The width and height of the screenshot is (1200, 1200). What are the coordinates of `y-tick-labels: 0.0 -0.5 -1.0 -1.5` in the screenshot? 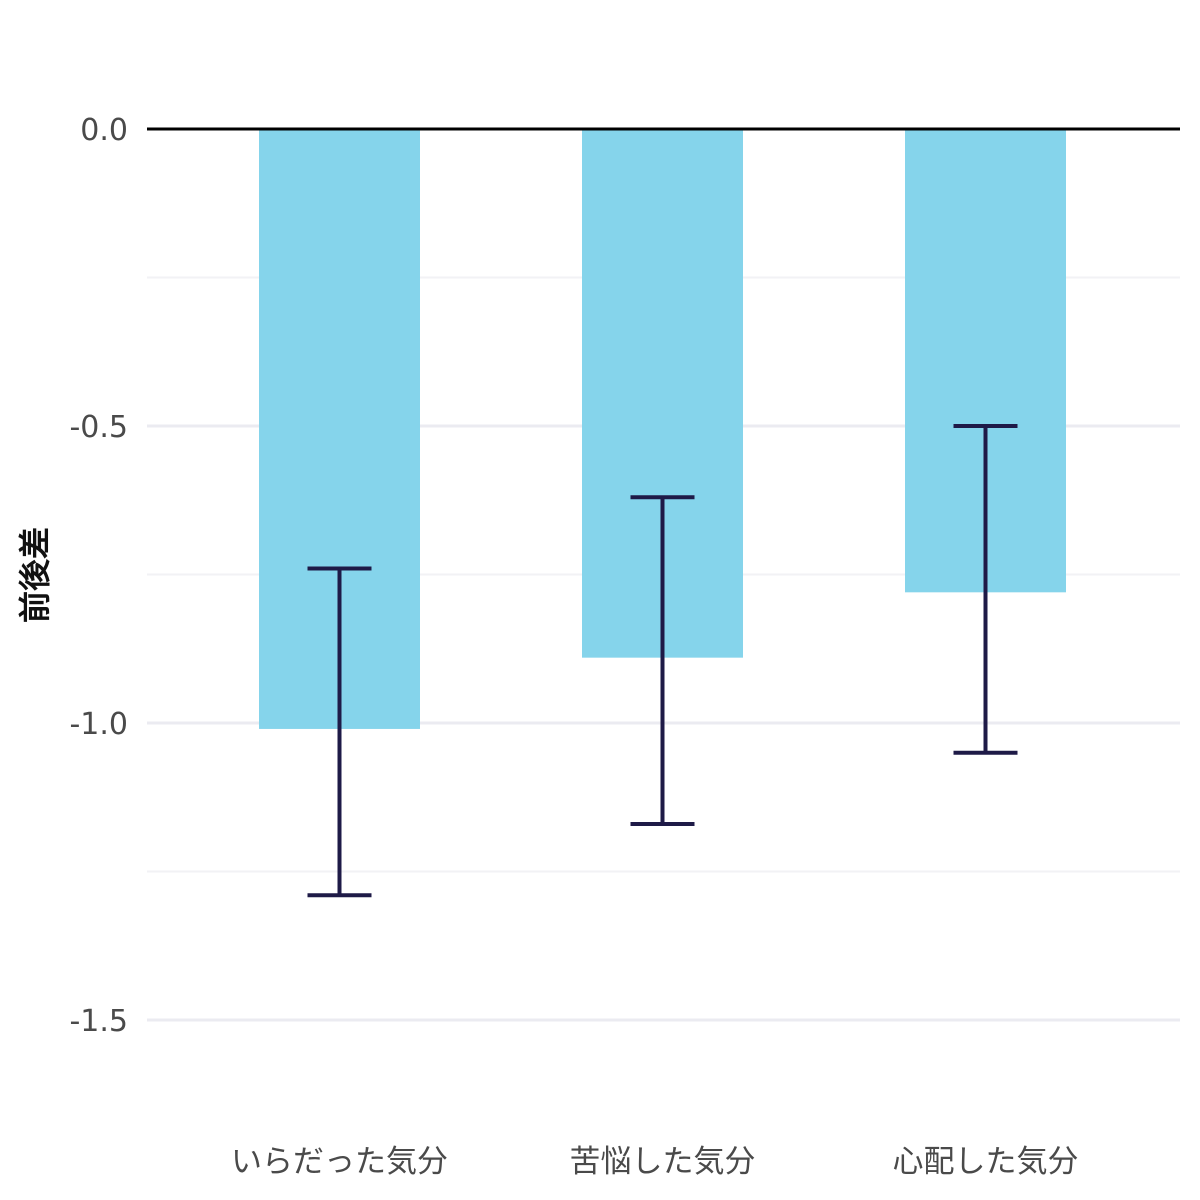 It's located at (98, 576).